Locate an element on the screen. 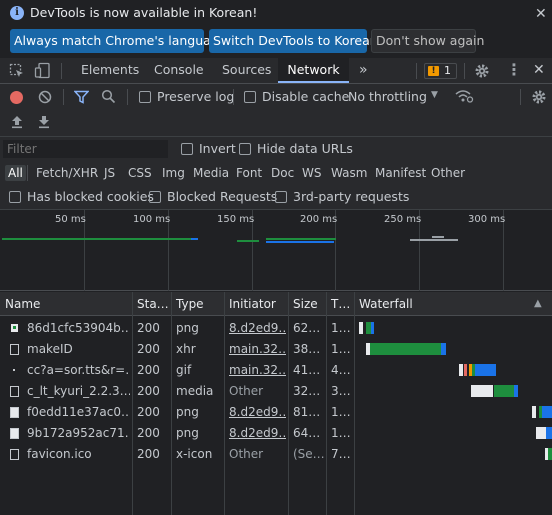  filter-type-css: CSS is located at coordinates (140, 173).